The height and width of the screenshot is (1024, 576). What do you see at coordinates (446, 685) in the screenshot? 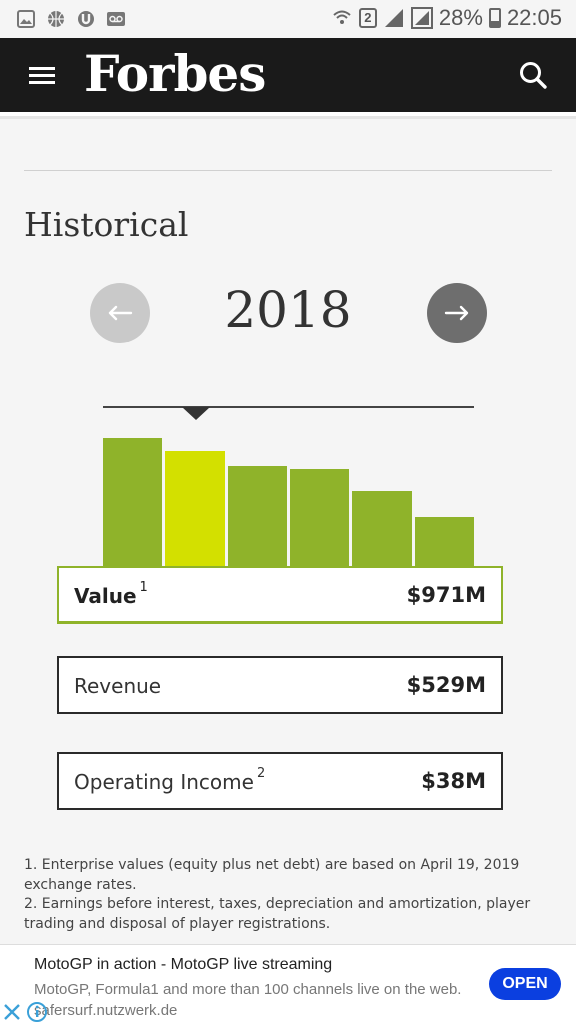
I see `metric-amount: $529M` at bounding box center [446, 685].